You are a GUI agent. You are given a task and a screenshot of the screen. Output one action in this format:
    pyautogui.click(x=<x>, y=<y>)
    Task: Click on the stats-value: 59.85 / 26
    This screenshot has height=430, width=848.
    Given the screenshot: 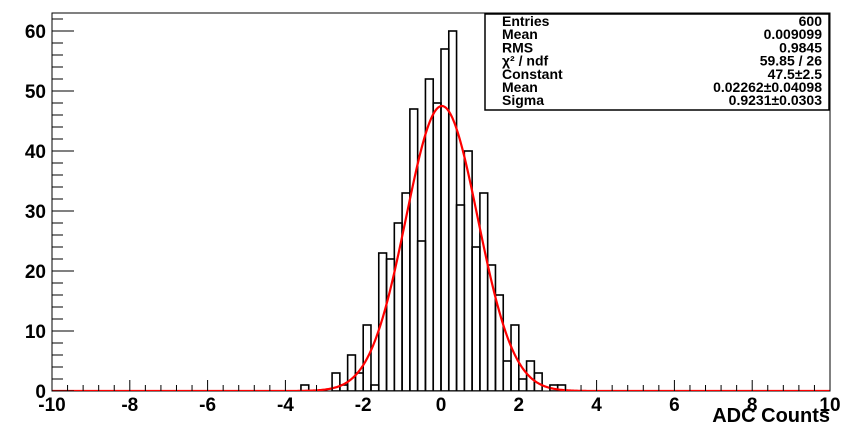 What is the action you would take?
    pyautogui.click(x=791, y=61)
    